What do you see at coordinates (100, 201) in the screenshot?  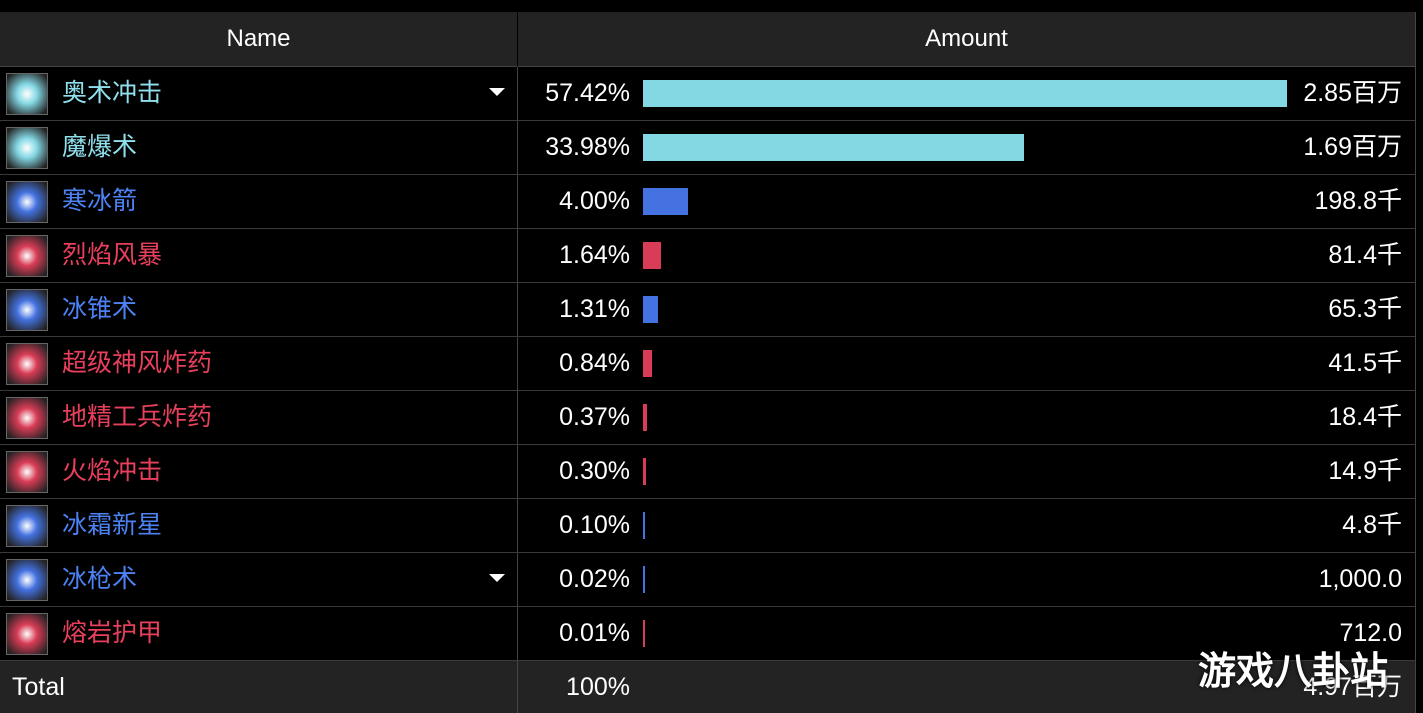 I see `spell-name: 寒冰箭` at bounding box center [100, 201].